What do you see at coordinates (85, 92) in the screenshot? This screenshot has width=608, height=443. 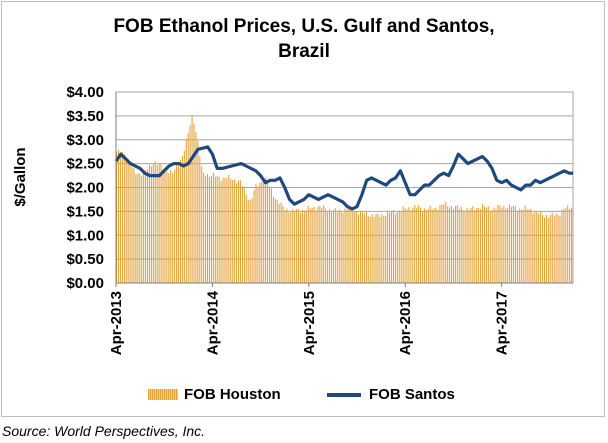 I see `y-tick-label: $4.00` at bounding box center [85, 92].